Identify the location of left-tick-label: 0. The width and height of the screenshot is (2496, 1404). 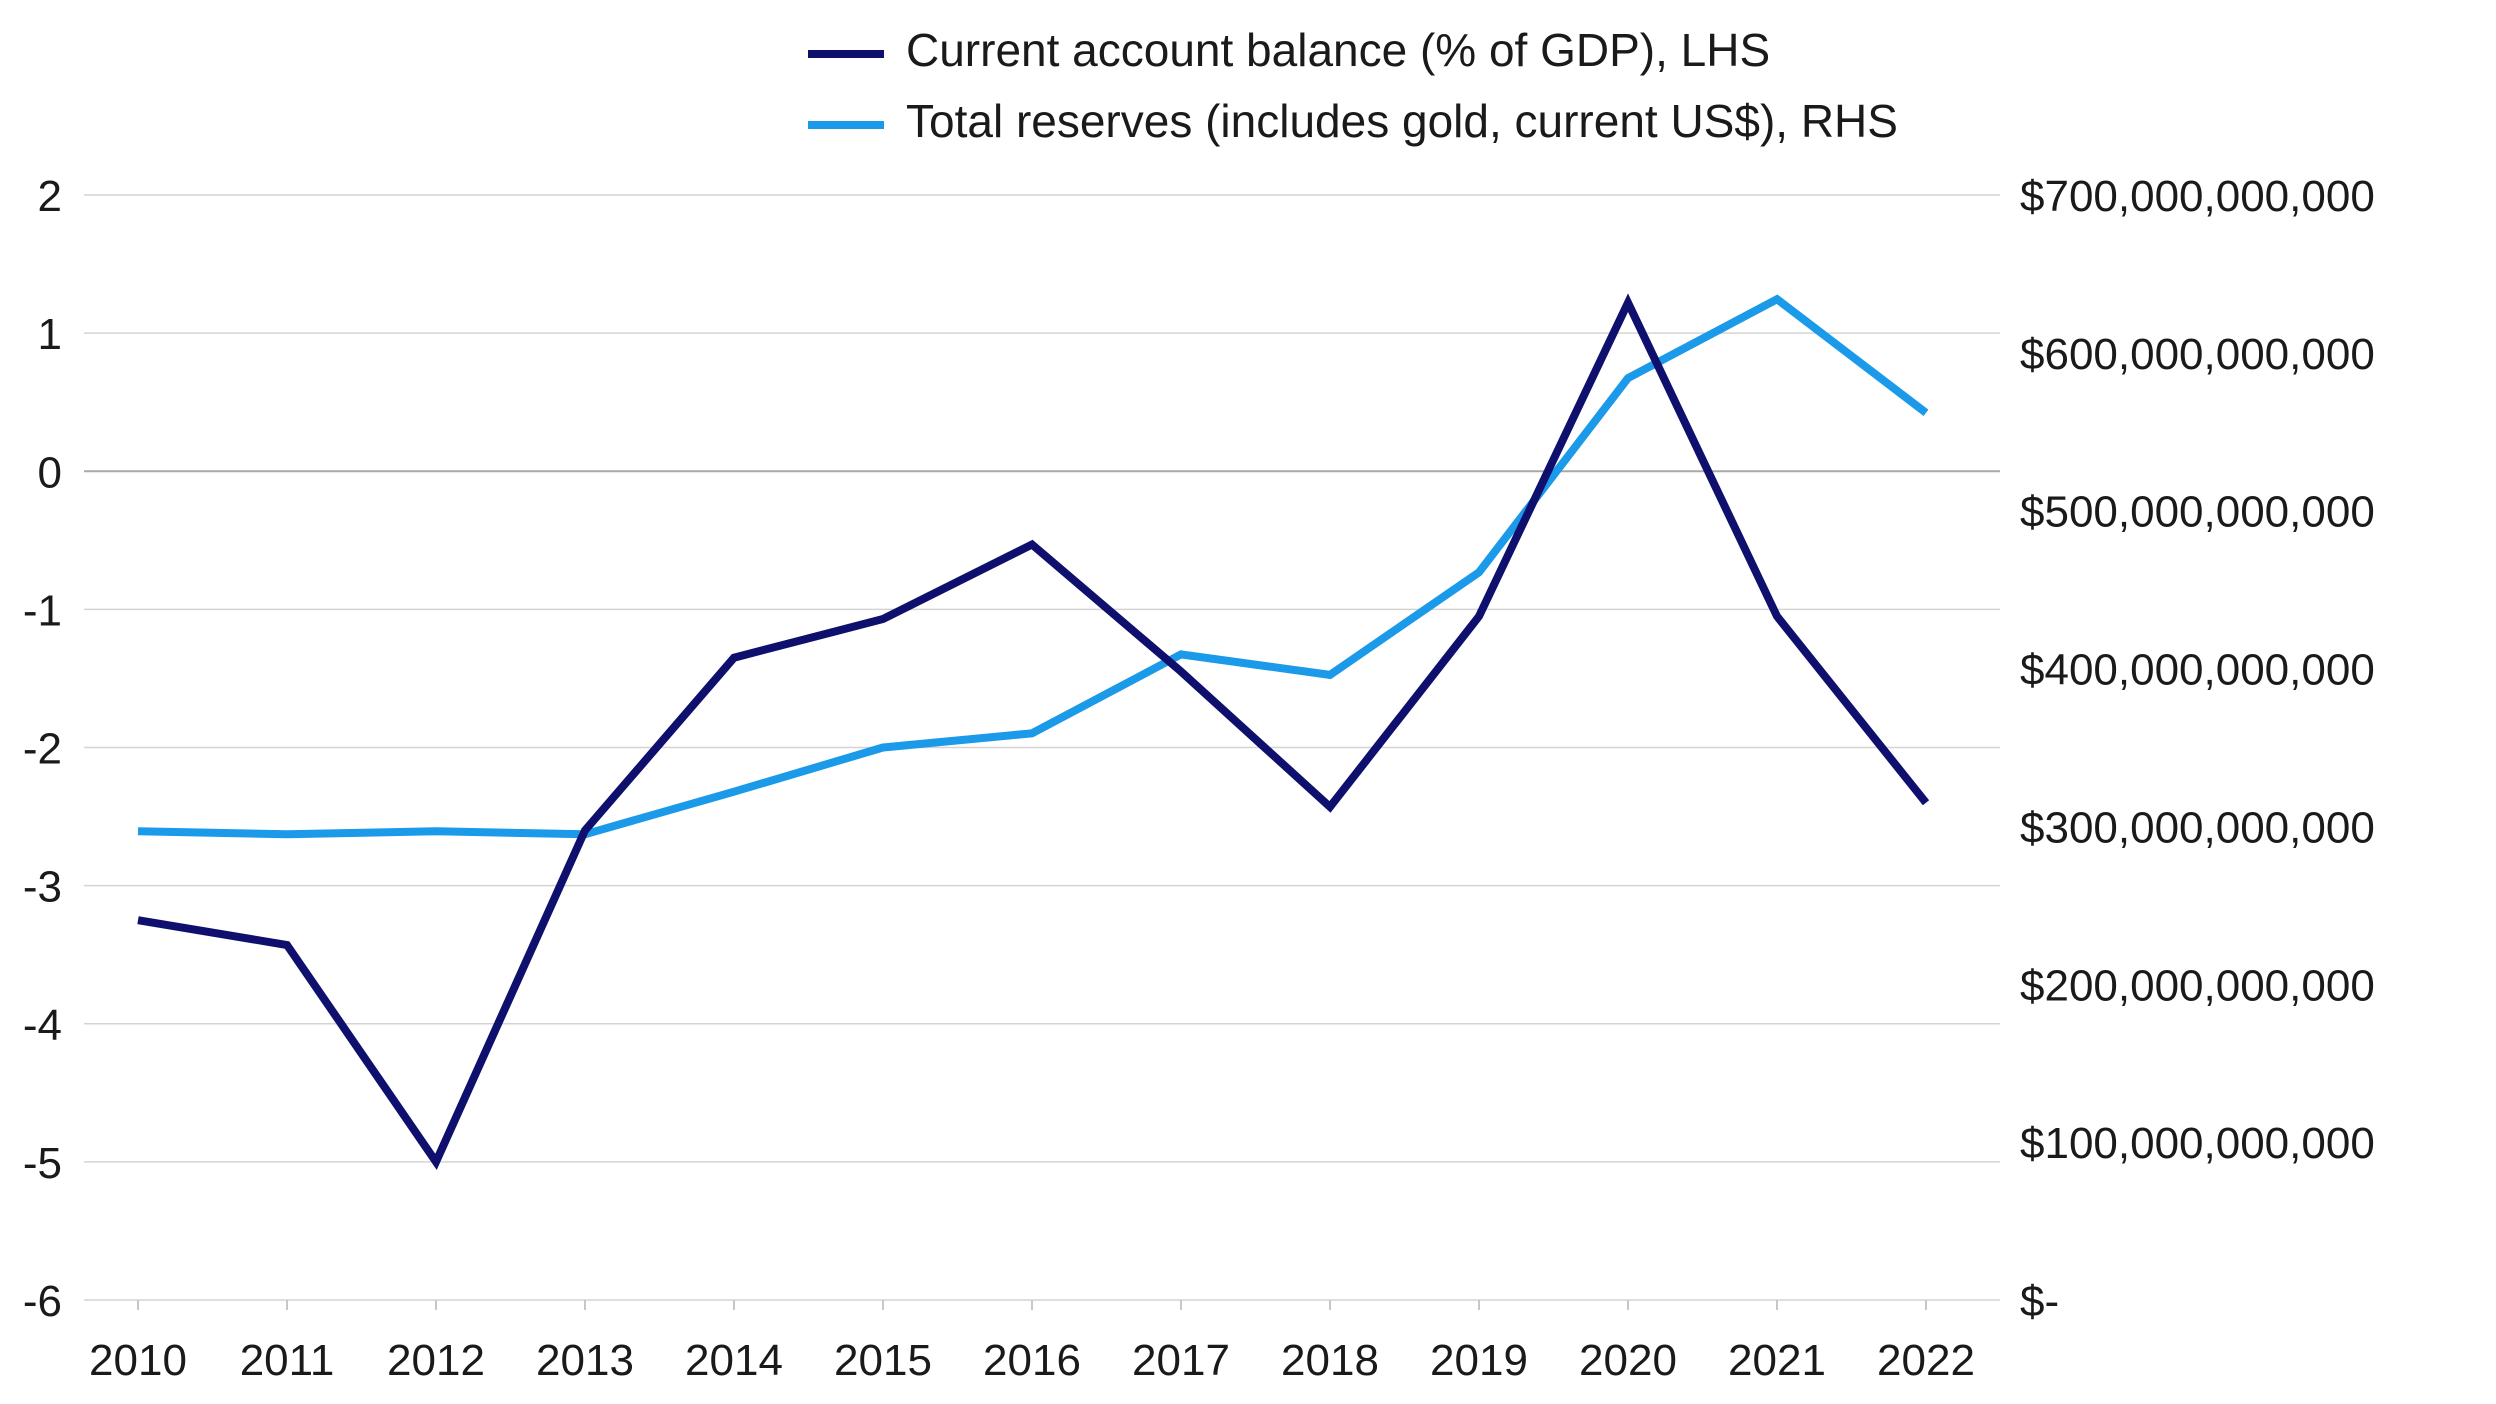
(50, 472).